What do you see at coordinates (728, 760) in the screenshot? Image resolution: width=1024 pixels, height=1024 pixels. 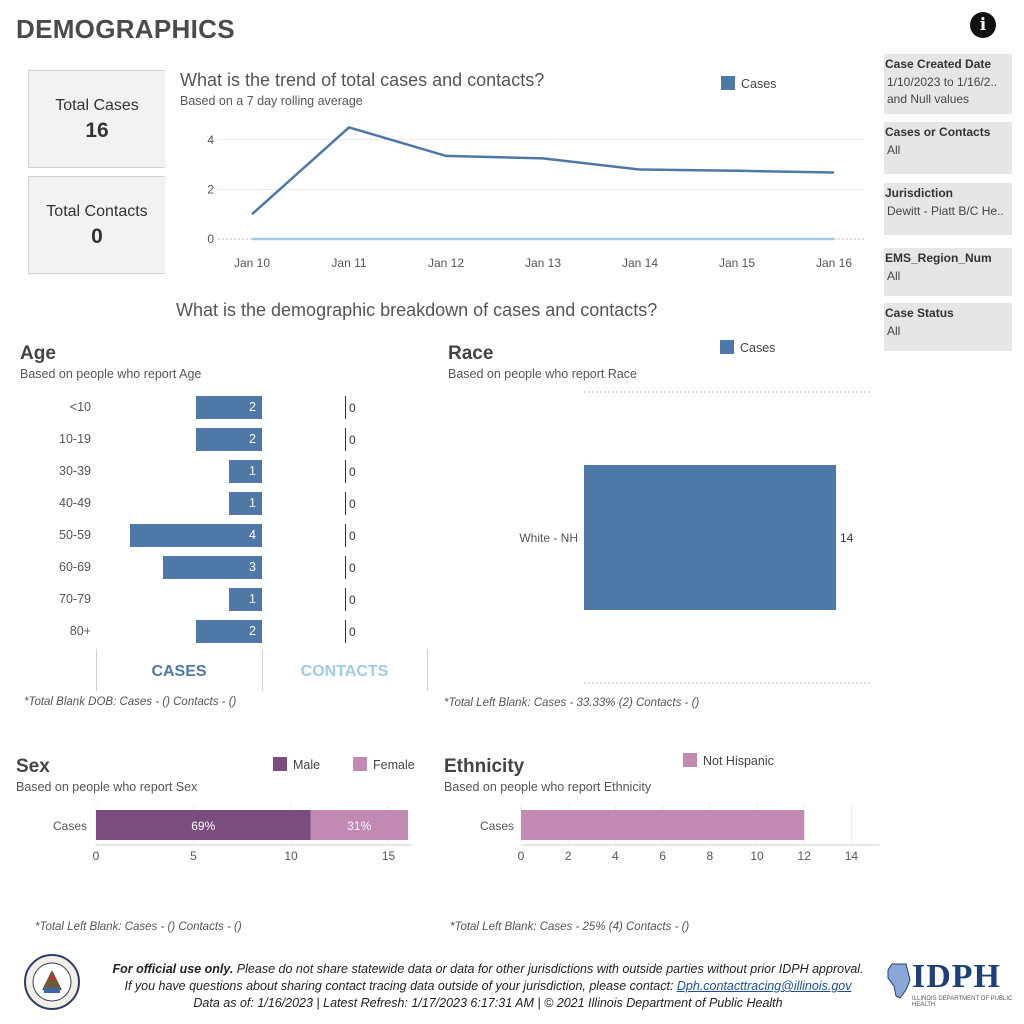 I see `ethnicity-legend: Not Hispanic` at bounding box center [728, 760].